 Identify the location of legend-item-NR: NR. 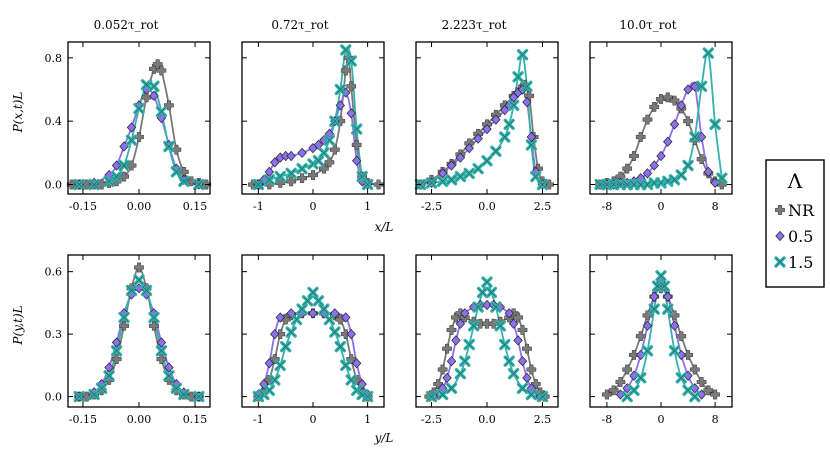
(795, 210).